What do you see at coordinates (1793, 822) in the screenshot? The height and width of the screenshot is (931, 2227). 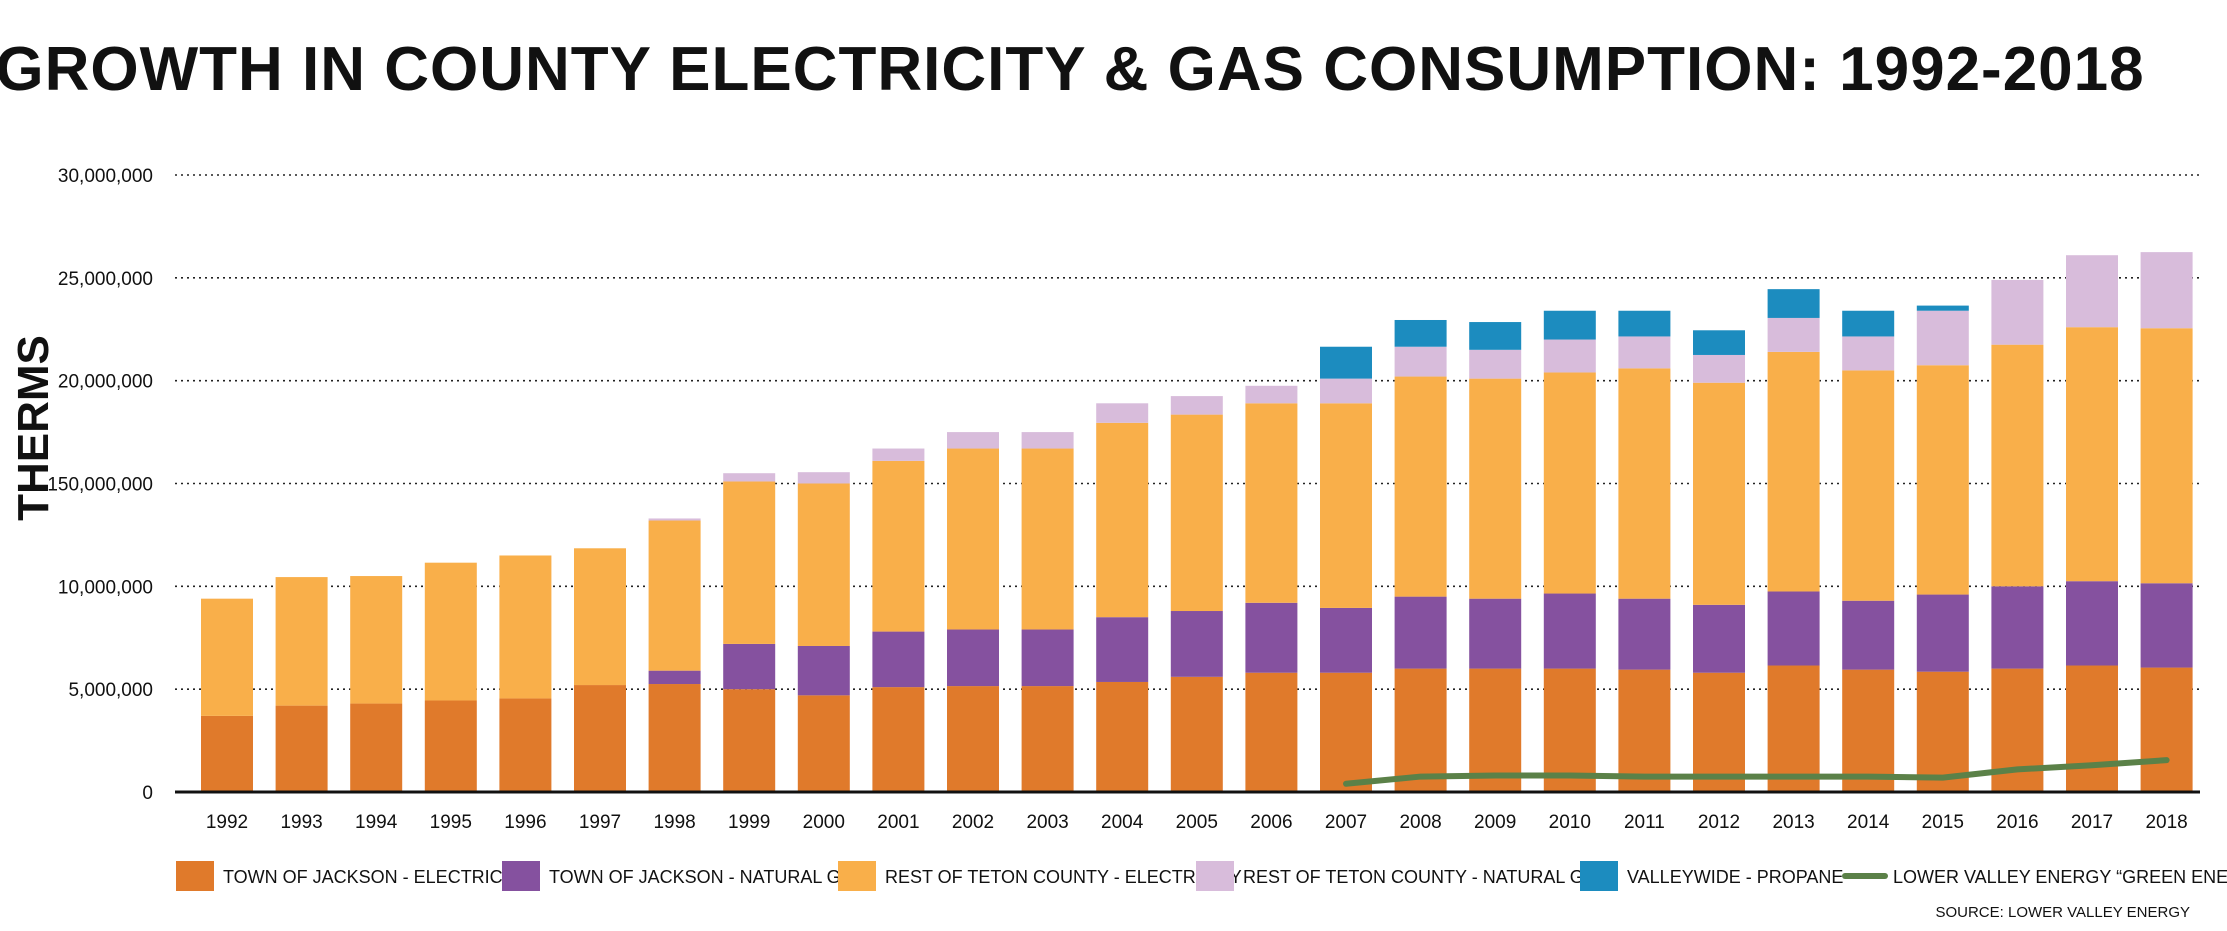 I see `x-tick-label: 2013` at bounding box center [1793, 822].